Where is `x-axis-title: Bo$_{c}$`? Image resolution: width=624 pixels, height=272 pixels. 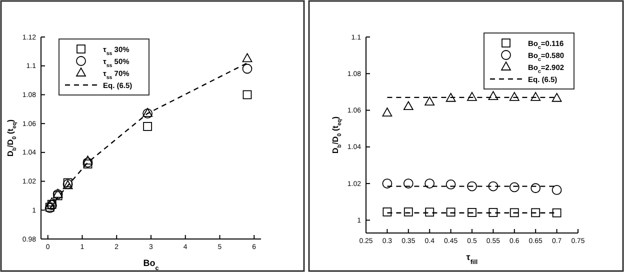
x-axis-title: Bo$_{c}$ is located at coordinates (151, 265).